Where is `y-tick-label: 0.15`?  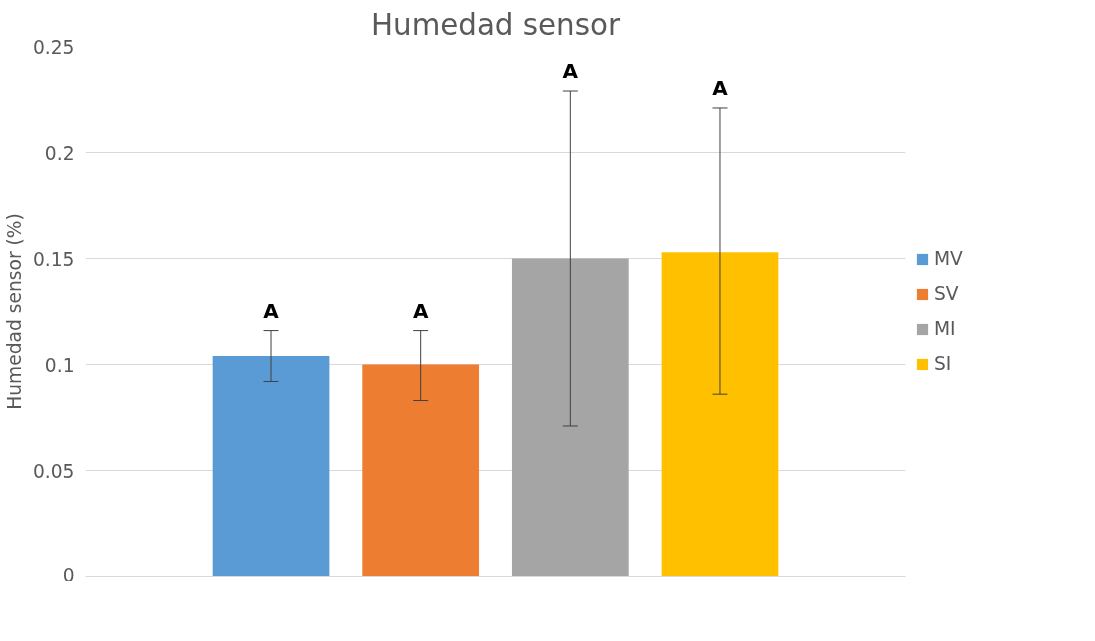
y-tick-label: 0.15 is located at coordinates (53, 259).